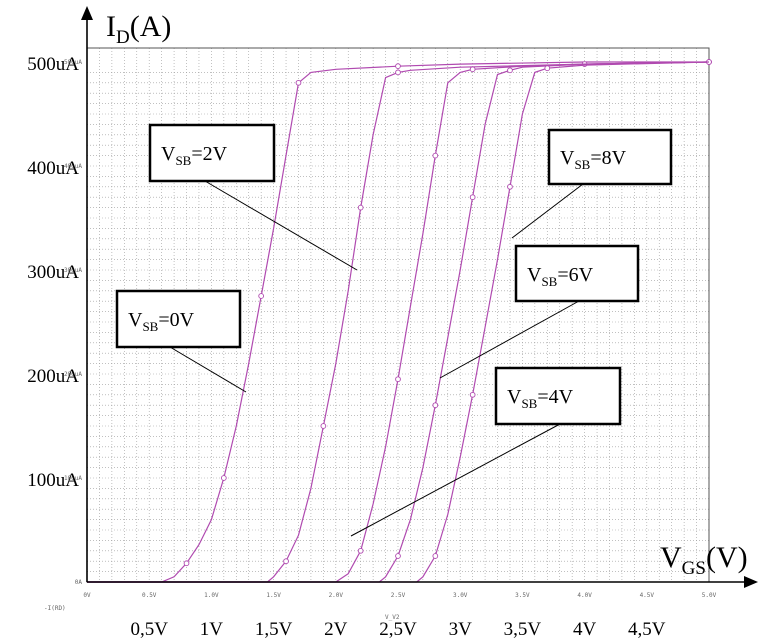  I want to click on y-axis-arrow, so click(87, 13).